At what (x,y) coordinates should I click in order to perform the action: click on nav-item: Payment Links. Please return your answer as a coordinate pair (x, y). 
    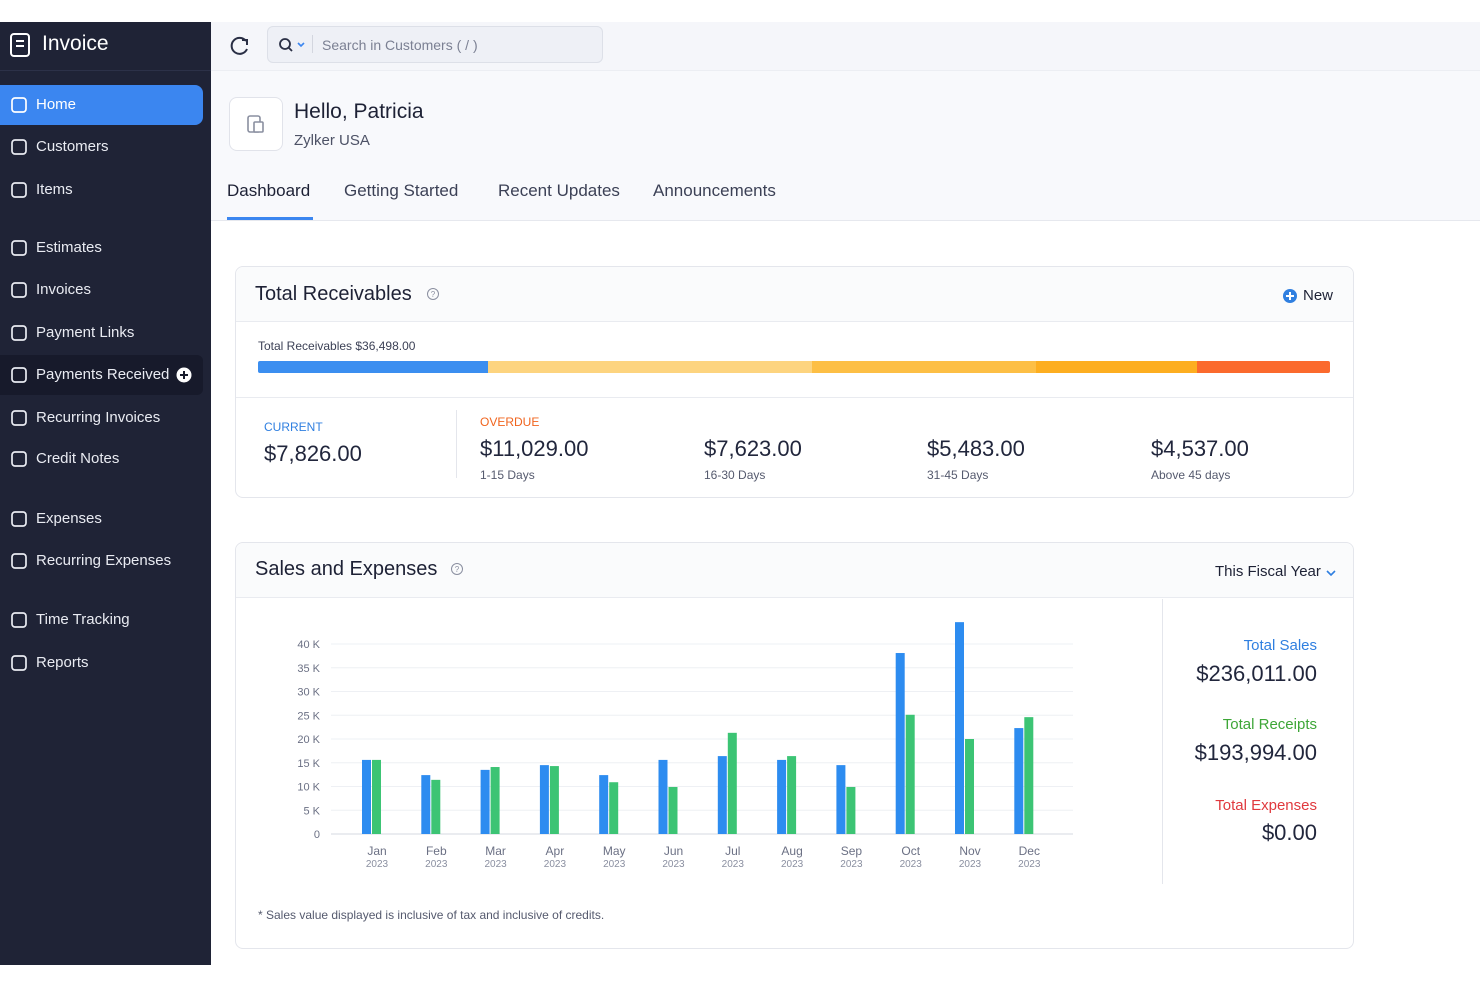
    Looking at the image, I should click on (101, 333).